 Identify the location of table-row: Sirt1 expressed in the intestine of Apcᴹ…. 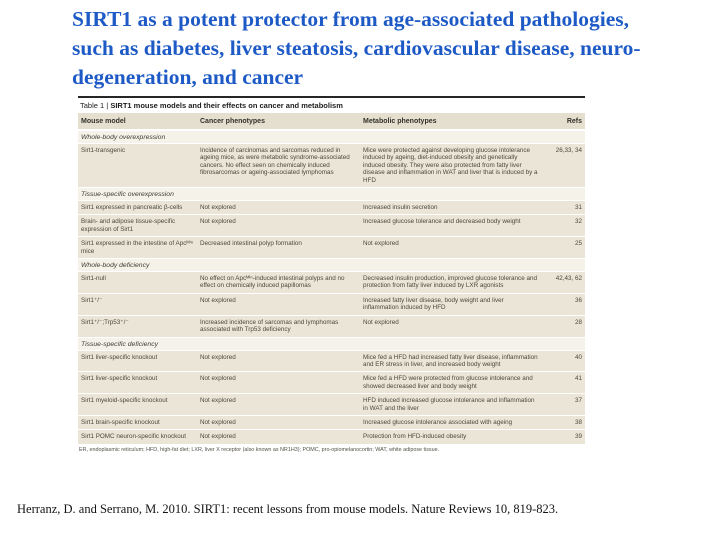
(331, 248).